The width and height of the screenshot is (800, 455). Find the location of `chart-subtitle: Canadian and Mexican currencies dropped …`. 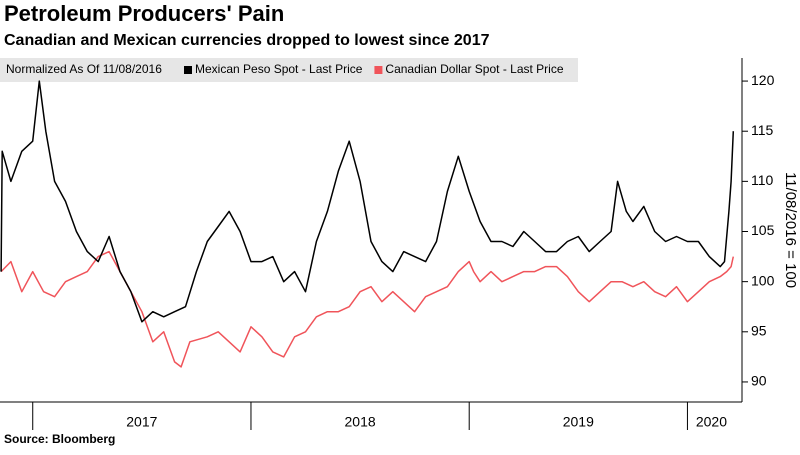

chart-subtitle: Canadian and Mexican currencies dropped … is located at coordinates (247, 40).